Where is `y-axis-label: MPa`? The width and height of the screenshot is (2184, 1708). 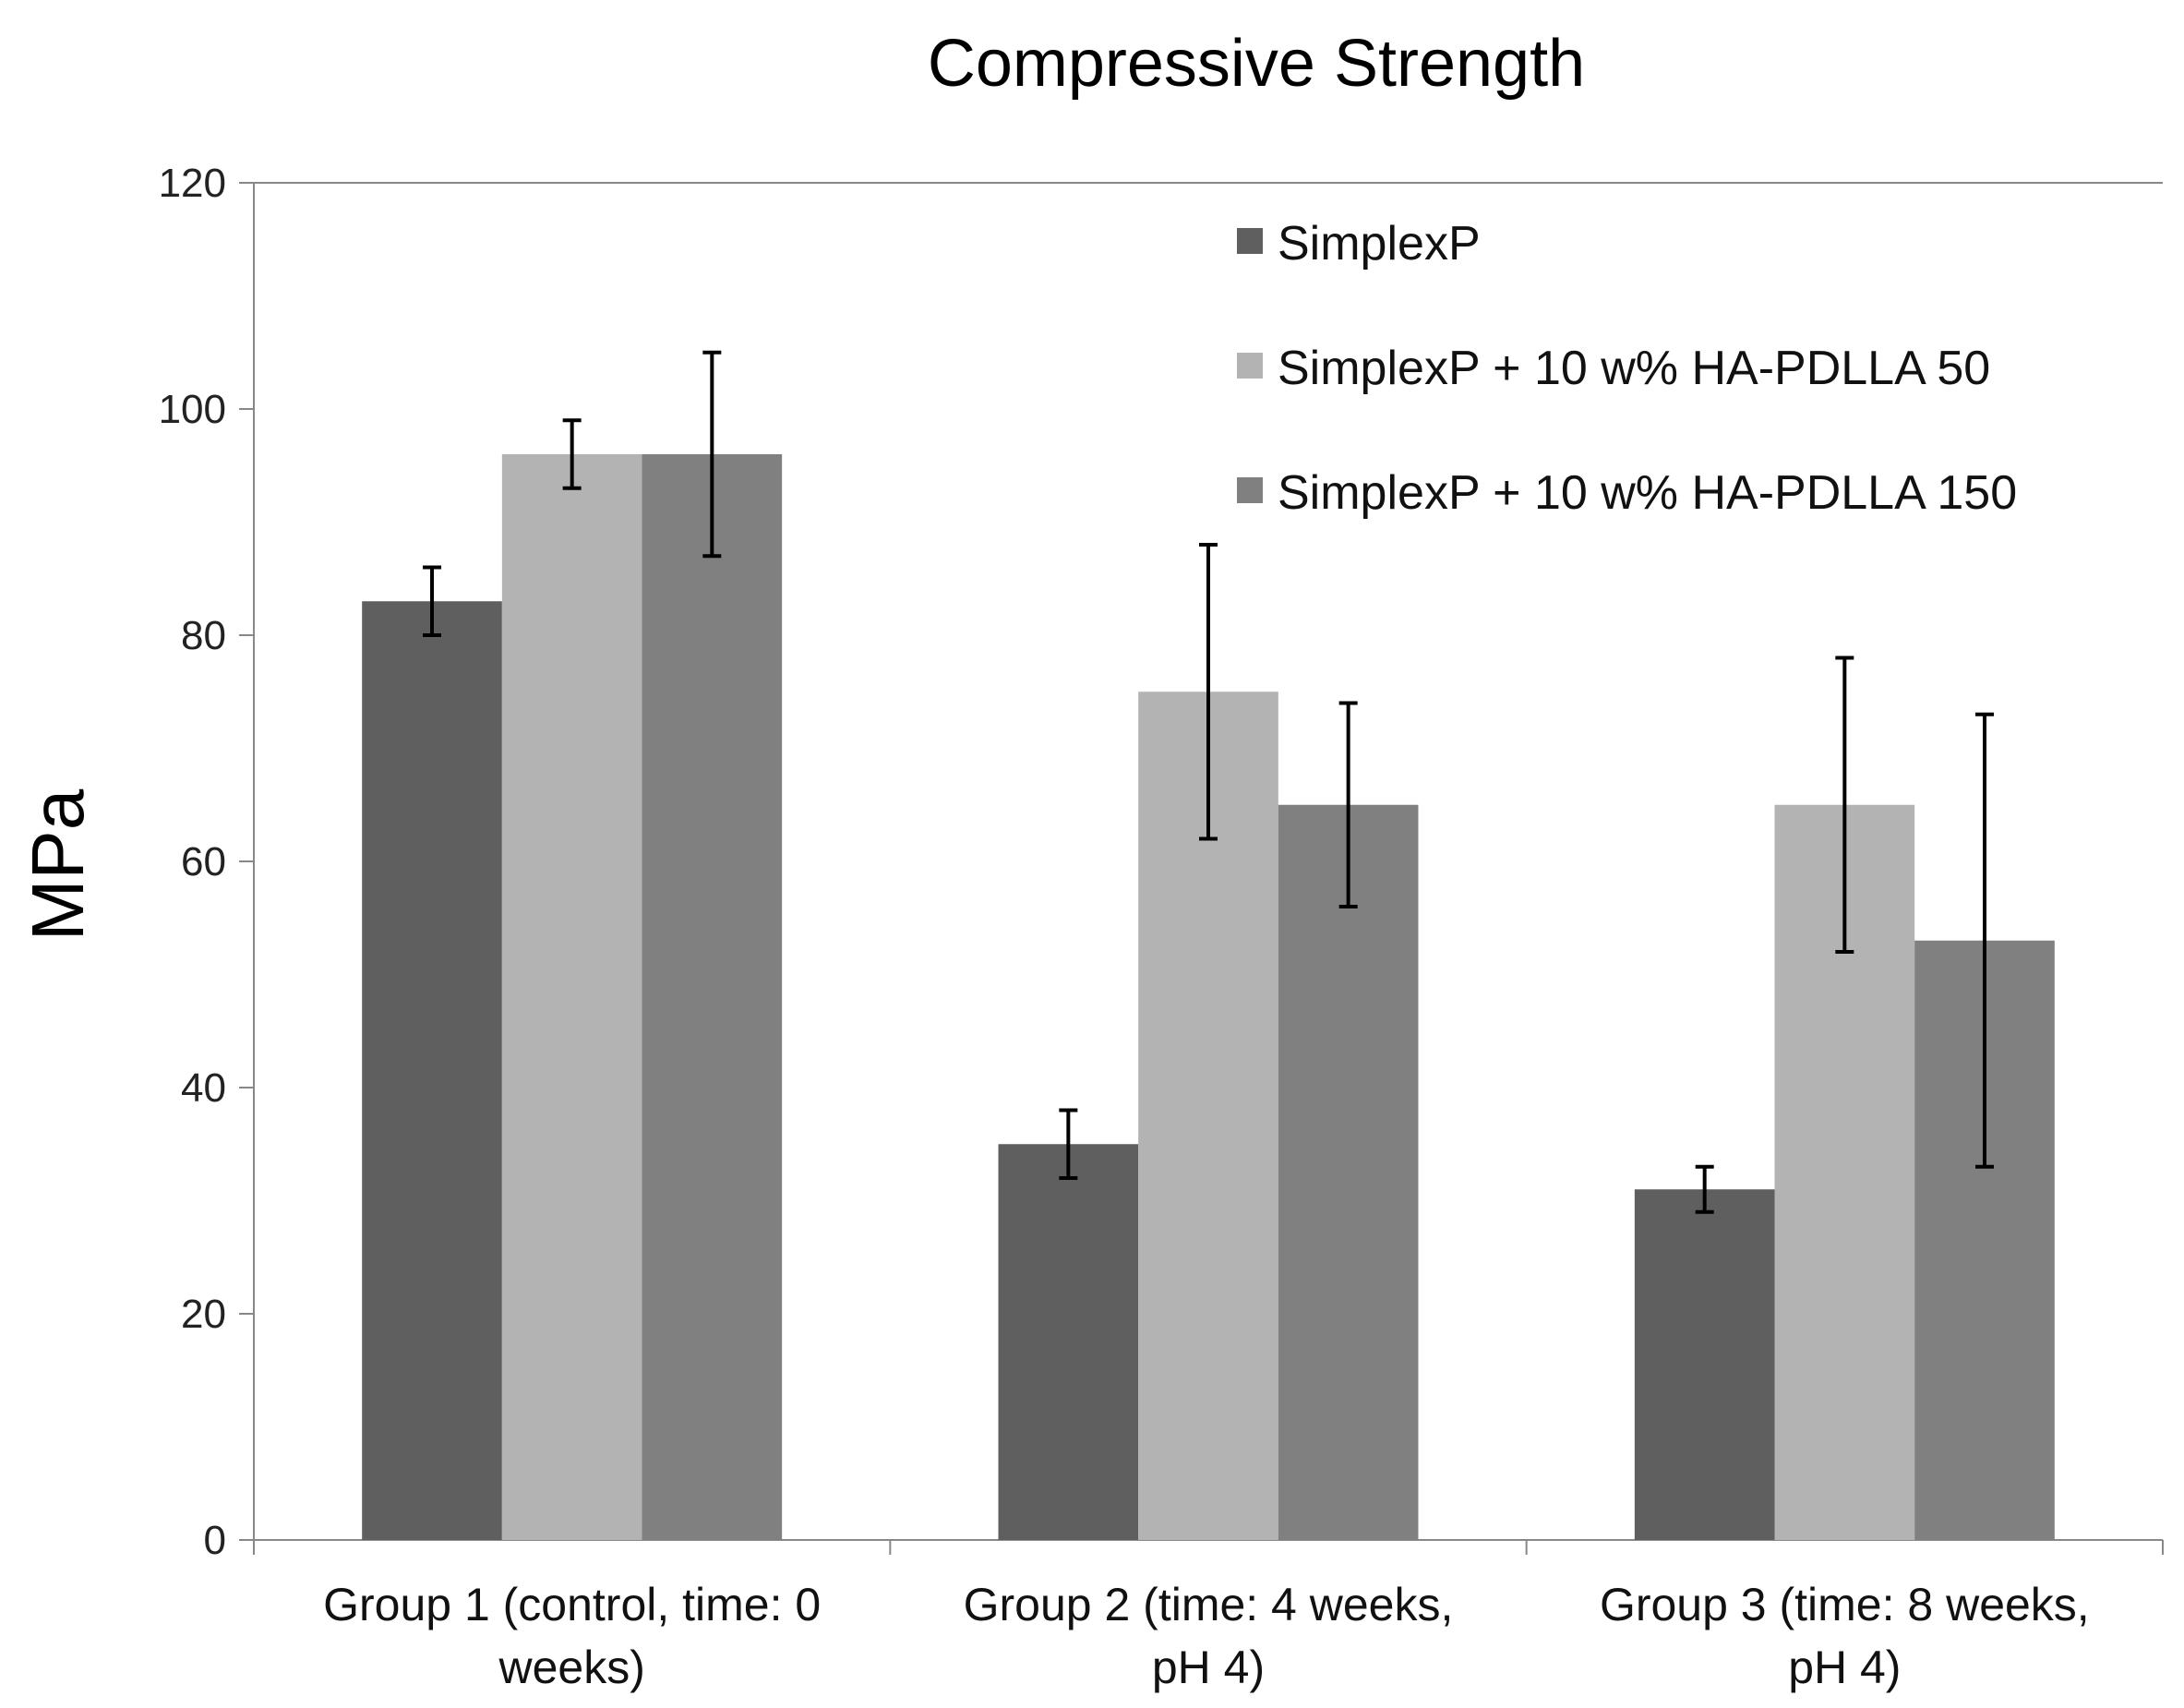 y-axis-label: MPa is located at coordinates (58, 864).